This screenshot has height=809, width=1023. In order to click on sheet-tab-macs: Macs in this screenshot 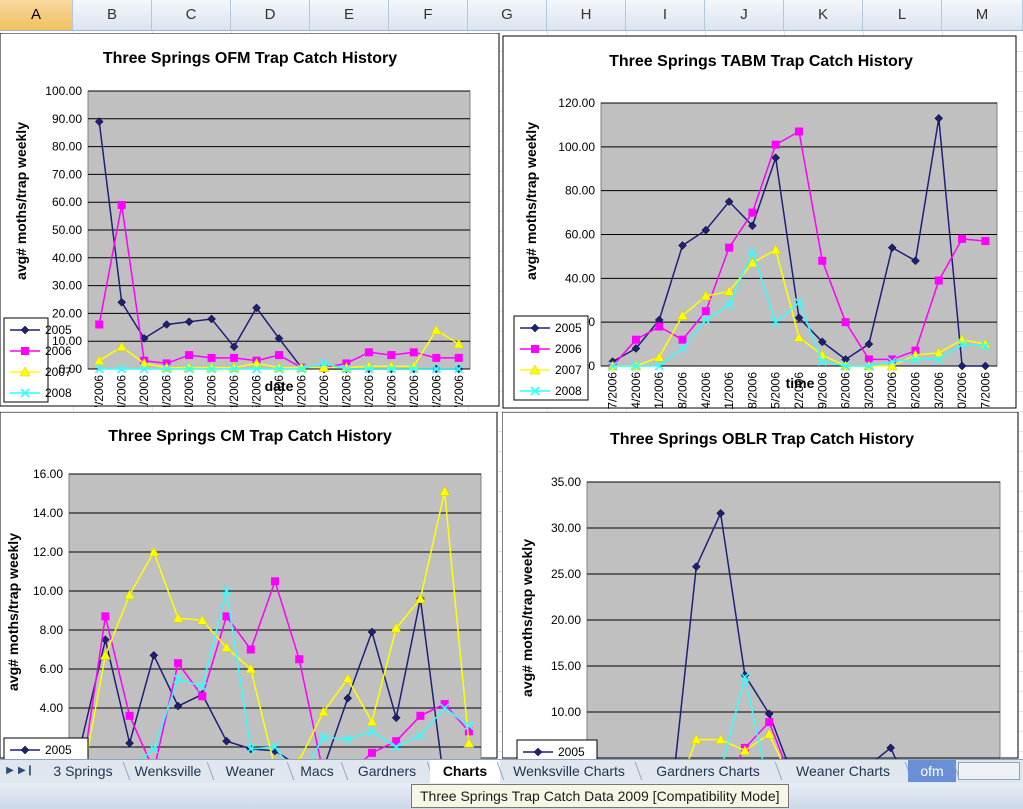, I will do `click(317, 771)`.